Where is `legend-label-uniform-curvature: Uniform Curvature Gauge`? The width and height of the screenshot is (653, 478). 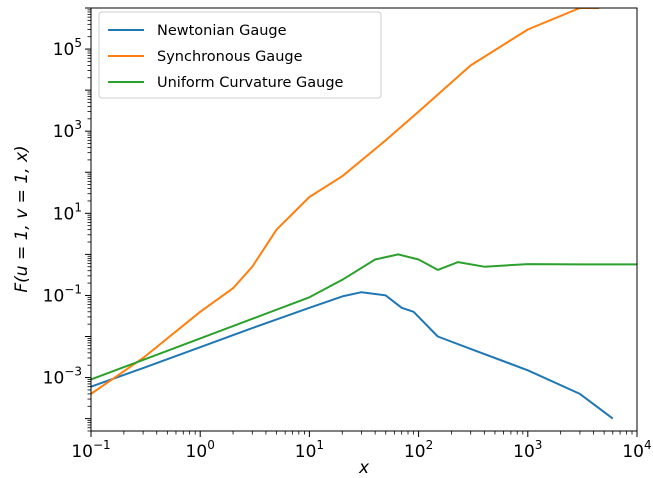
legend-label-uniform-curvature: Uniform Curvature Gauge is located at coordinates (250, 83).